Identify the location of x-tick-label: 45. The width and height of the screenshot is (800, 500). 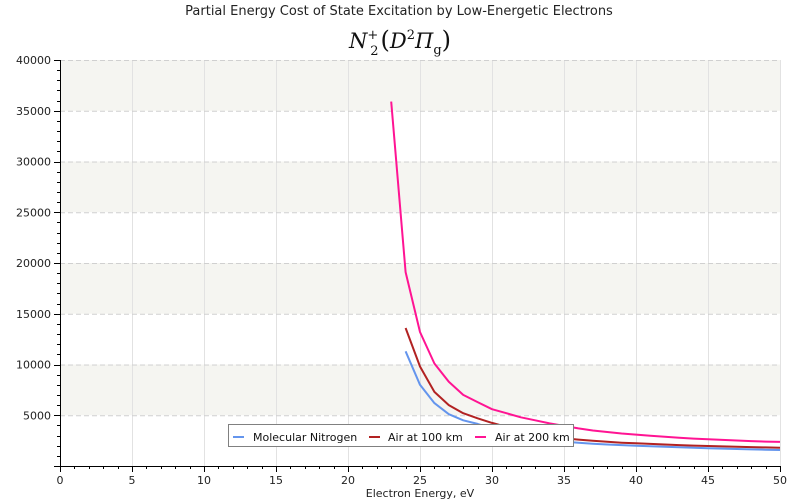
(708, 480).